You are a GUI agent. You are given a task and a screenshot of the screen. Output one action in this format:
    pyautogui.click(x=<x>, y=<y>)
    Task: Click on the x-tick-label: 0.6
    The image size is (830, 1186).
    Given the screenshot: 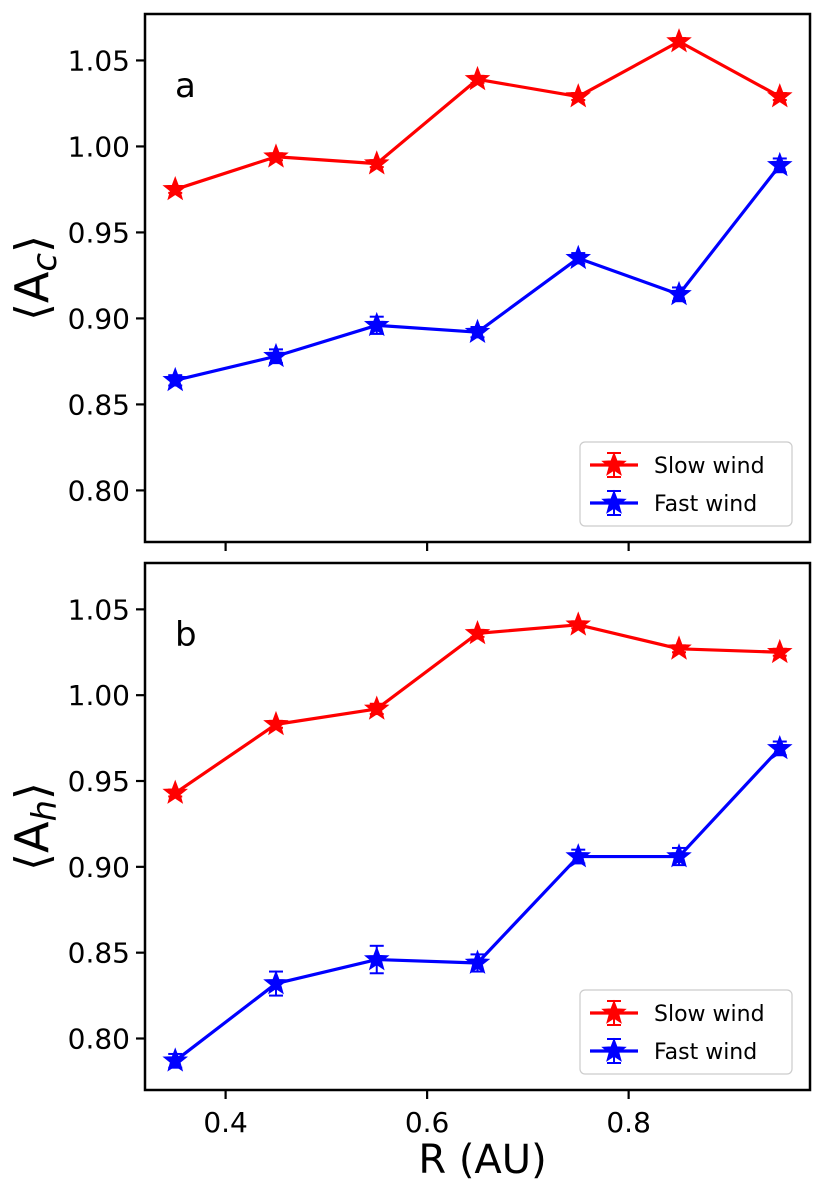 What is the action you would take?
    pyautogui.click(x=427, y=1122)
    